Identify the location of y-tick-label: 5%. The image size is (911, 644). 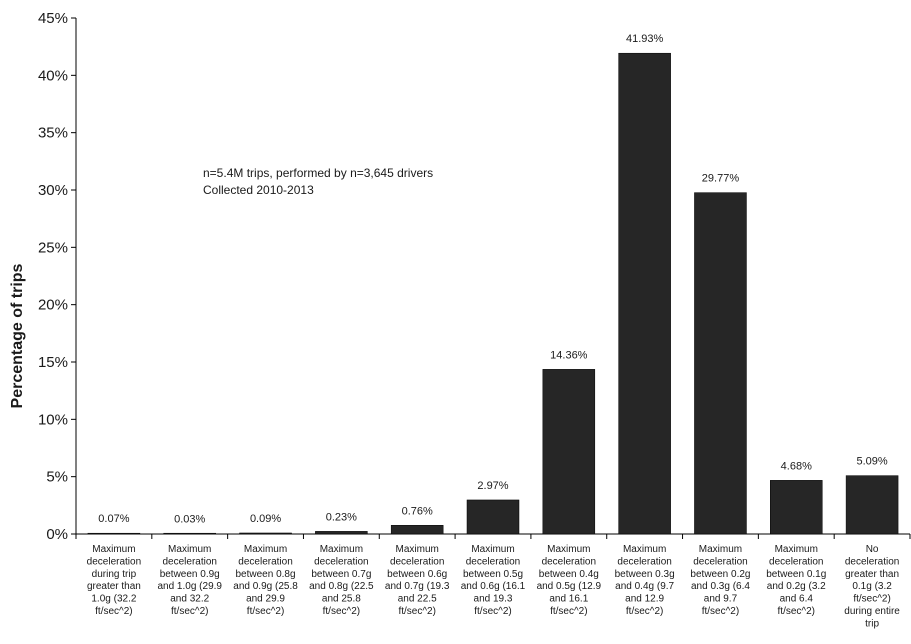
(57, 477).